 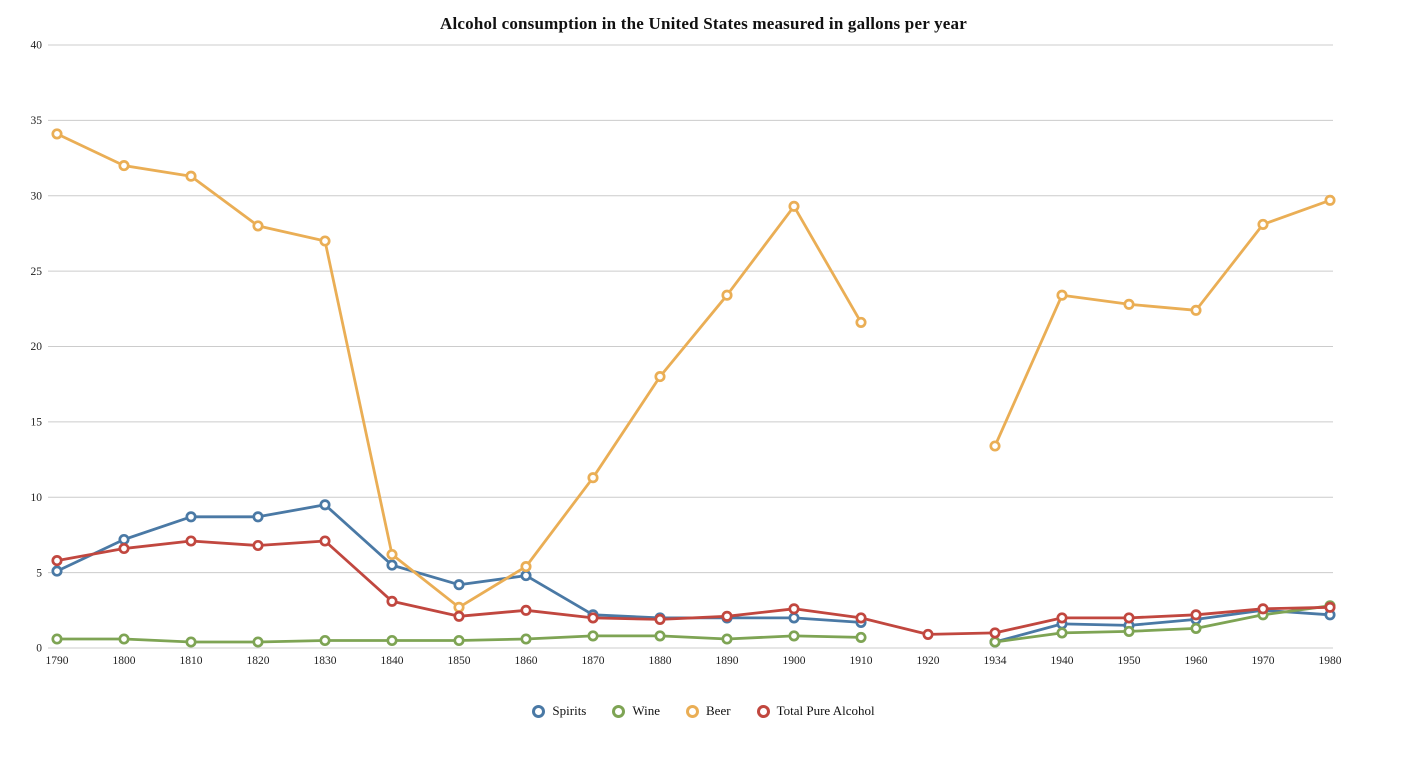 What do you see at coordinates (37, 196) in the screenshot?
I see `y-tick-label: 30` at bounding box center [37, 196].